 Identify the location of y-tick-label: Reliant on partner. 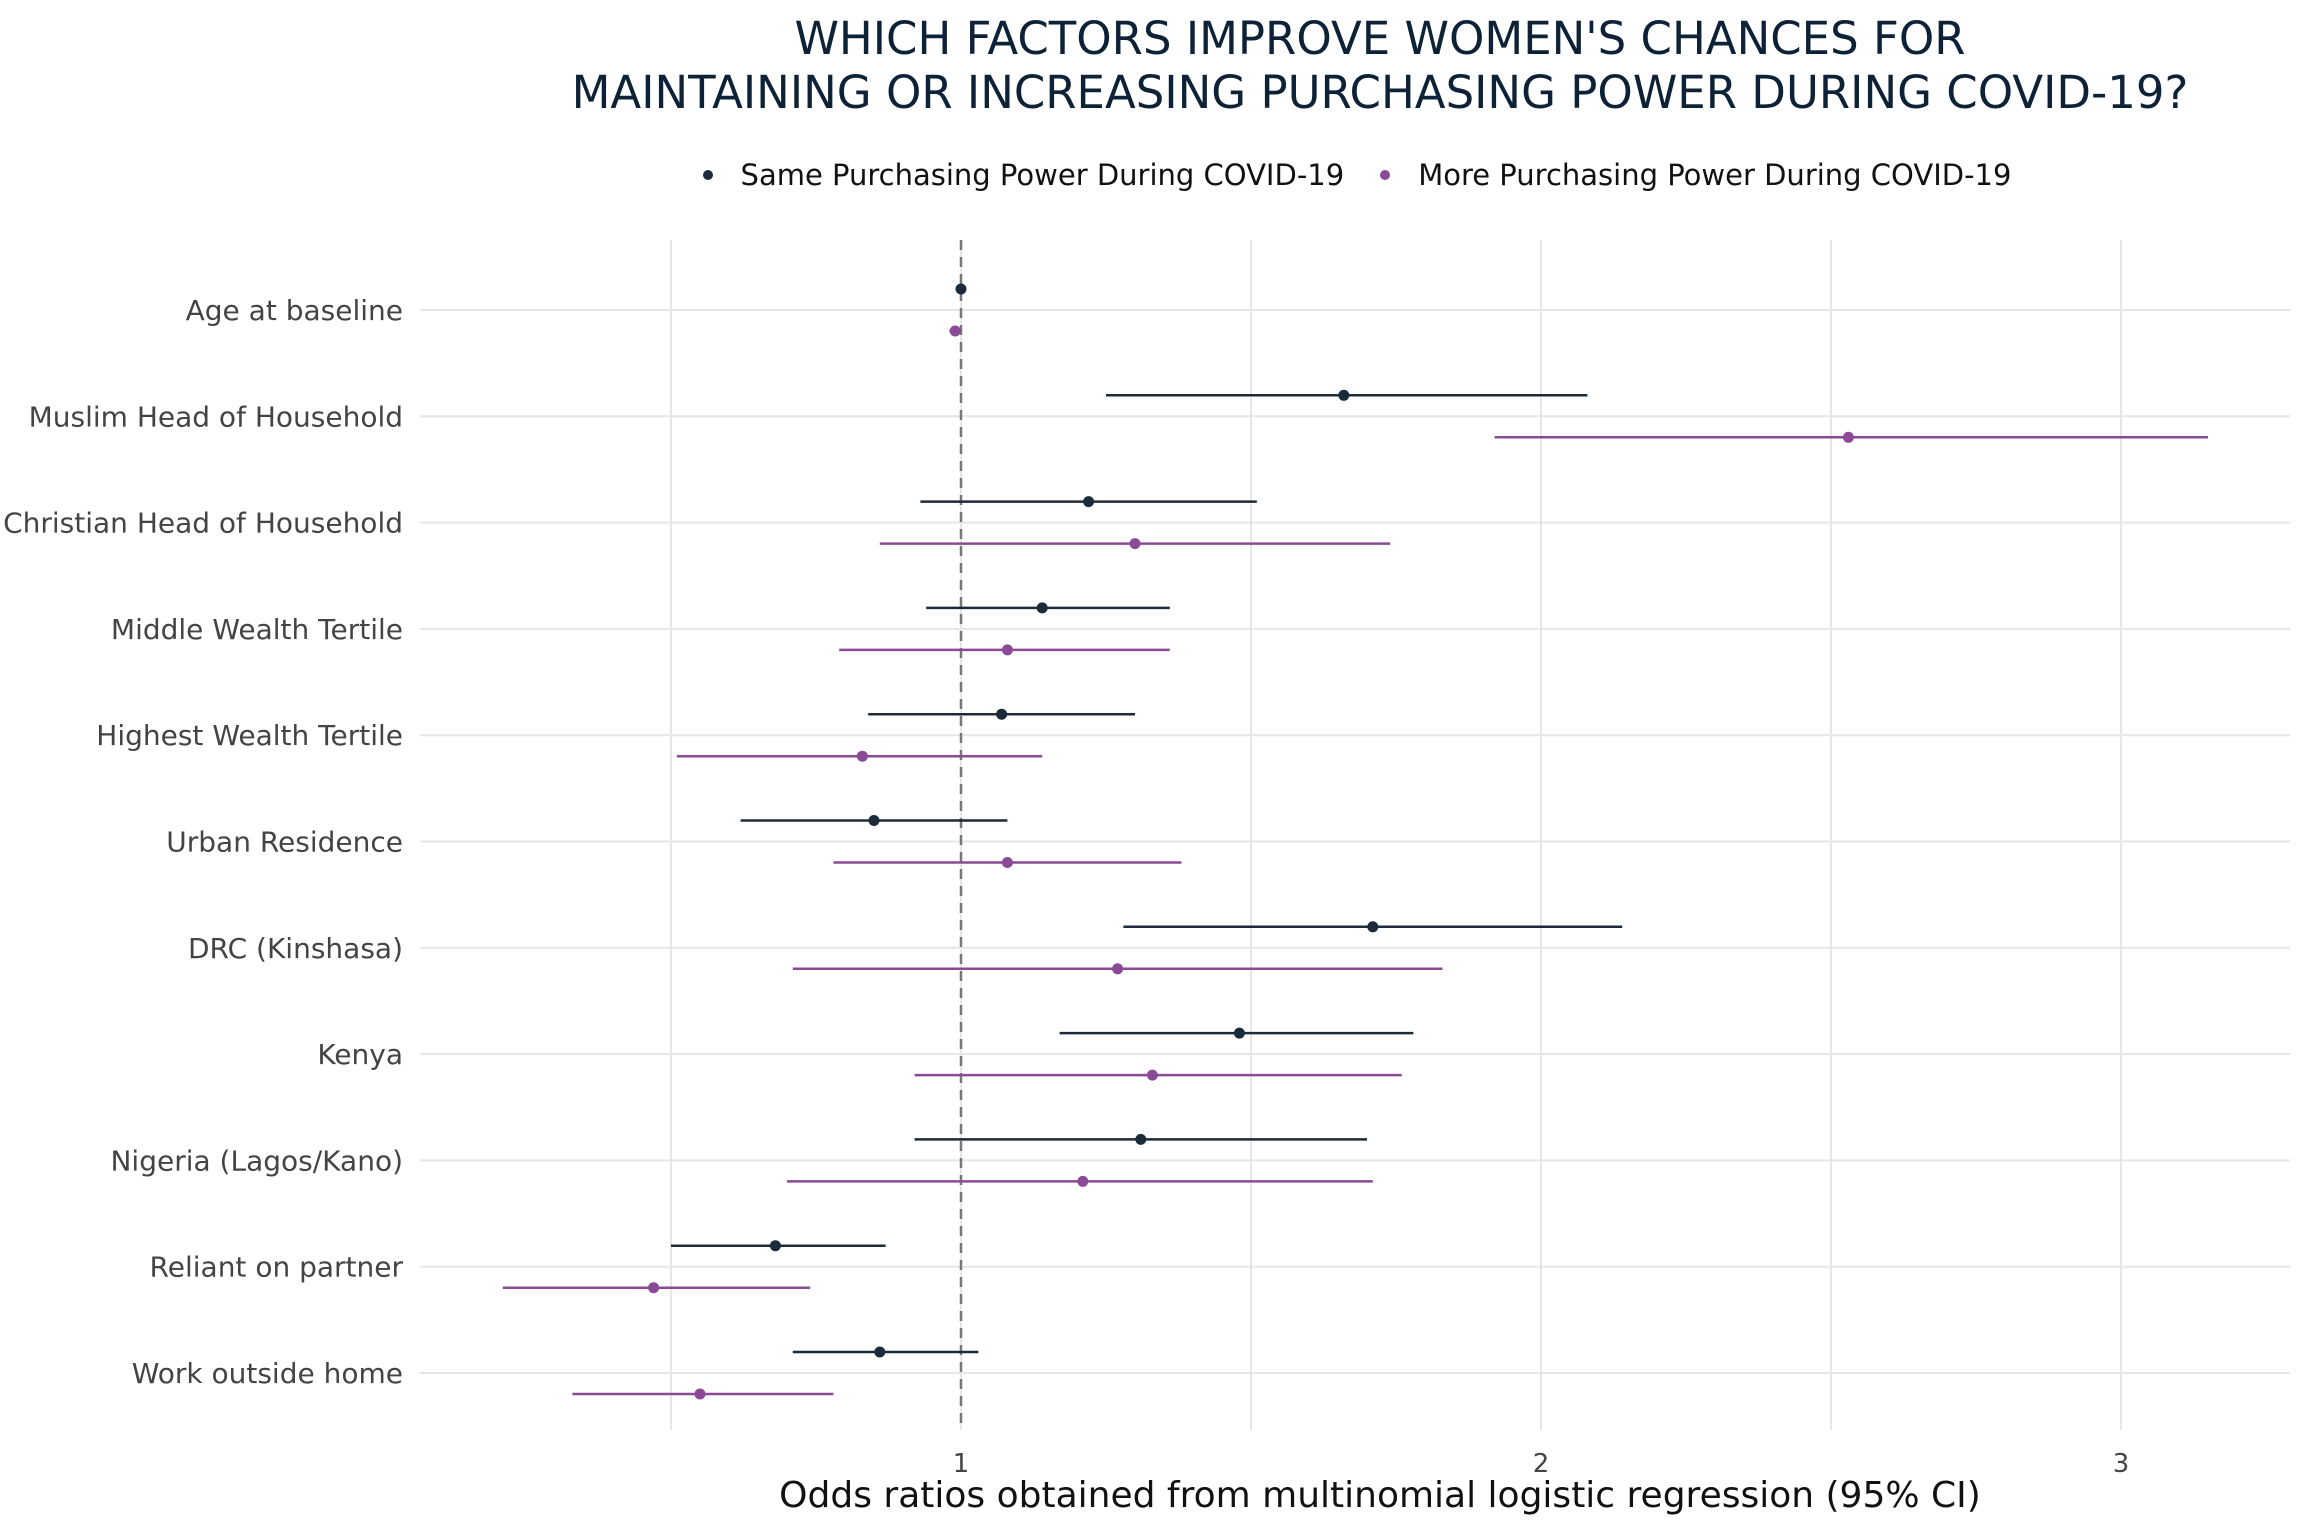
(277, 1267).